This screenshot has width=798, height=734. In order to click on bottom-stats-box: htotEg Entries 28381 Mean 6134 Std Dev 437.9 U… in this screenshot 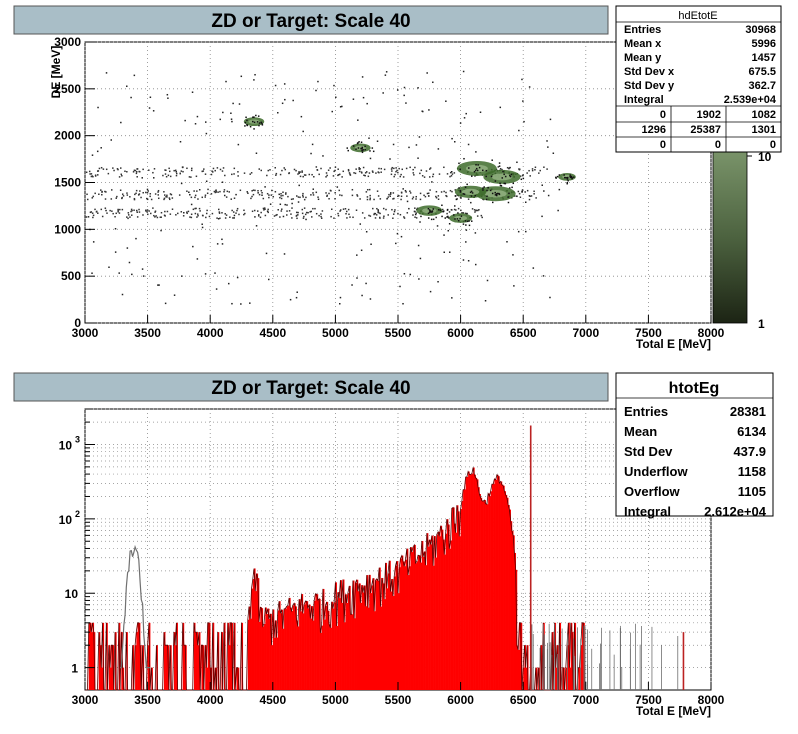, I will do `click(694, 445)`.